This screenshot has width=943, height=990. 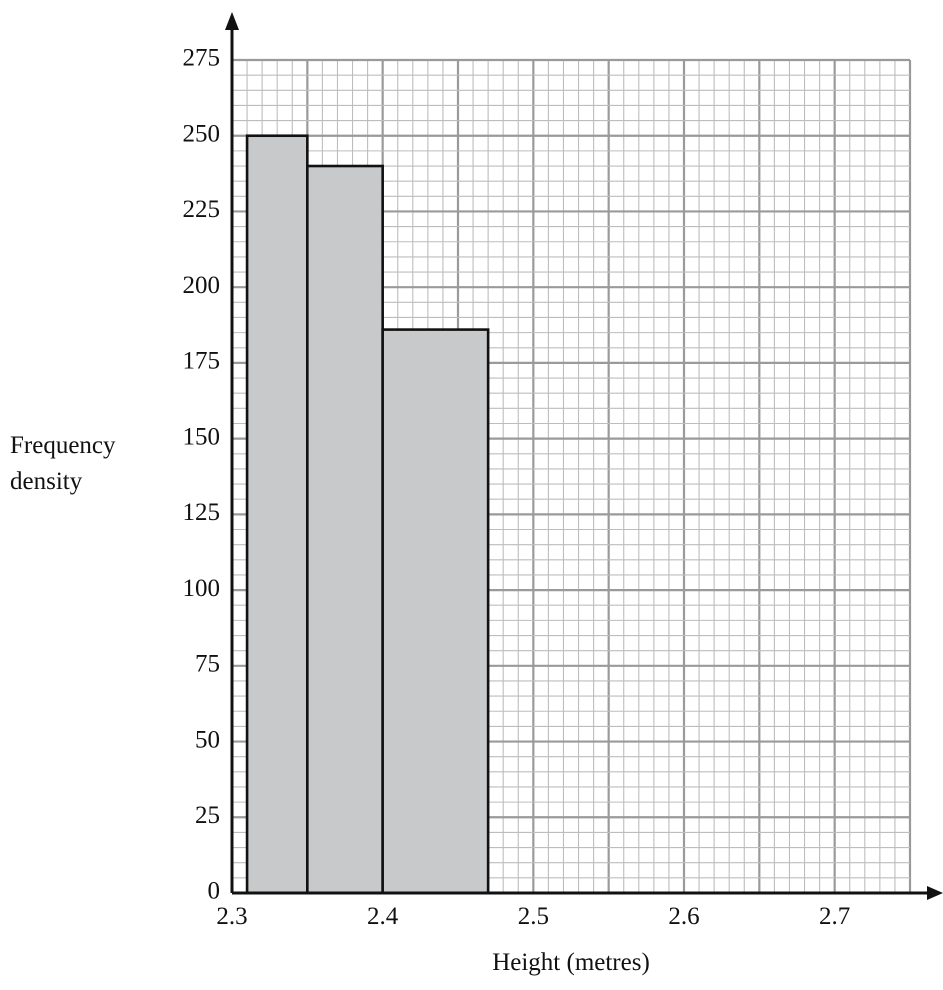 I want to click on y-tick-label: 250, so click(x=202, y=133).